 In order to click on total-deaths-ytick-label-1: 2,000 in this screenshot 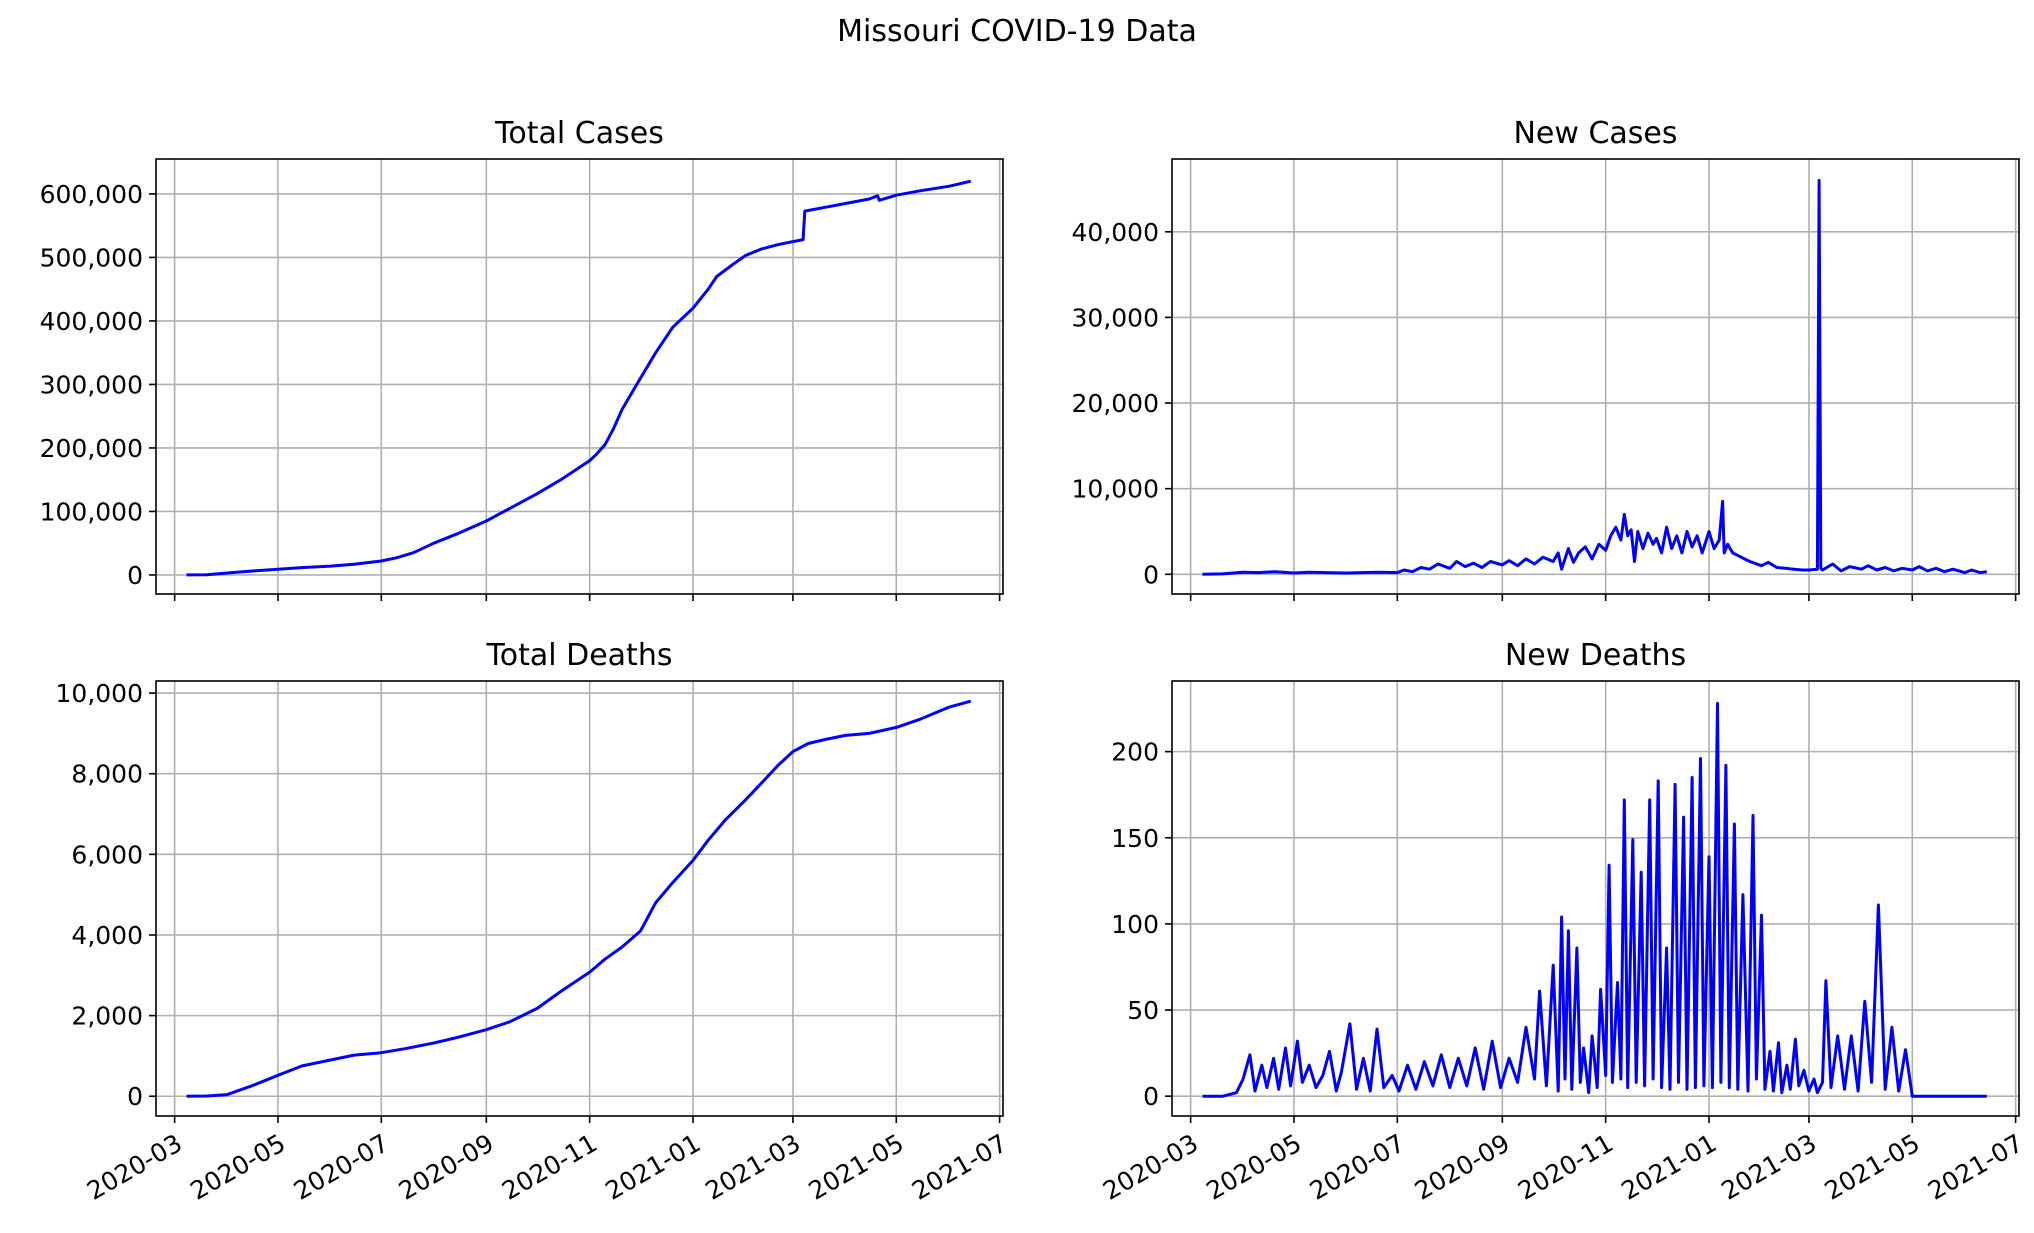, I will do `click(107, 1016)`.